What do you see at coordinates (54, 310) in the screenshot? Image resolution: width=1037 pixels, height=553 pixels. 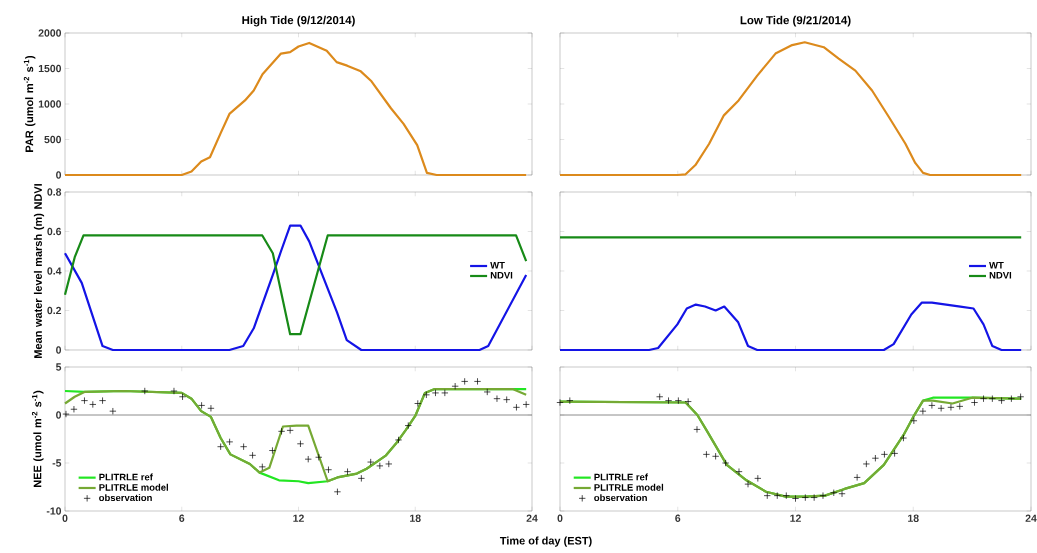 I see `y-tick-label: 0.2` at bounding box center [54, 310].